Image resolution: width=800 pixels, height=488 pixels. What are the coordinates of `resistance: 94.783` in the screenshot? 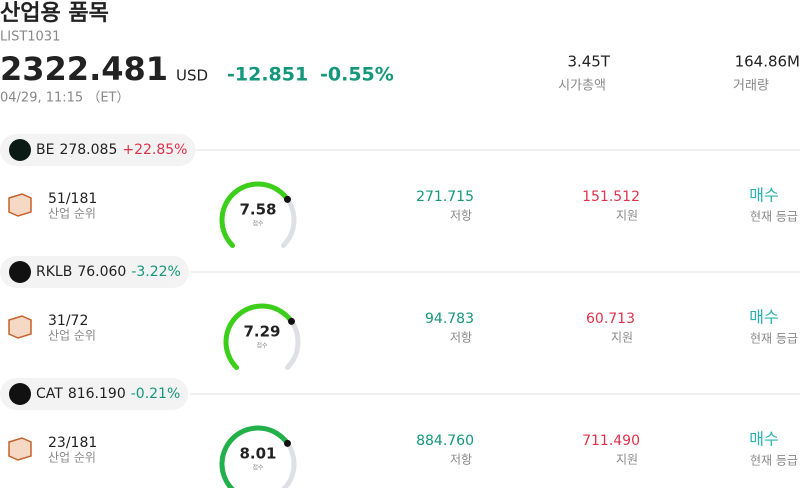 It's located at (449, 319).